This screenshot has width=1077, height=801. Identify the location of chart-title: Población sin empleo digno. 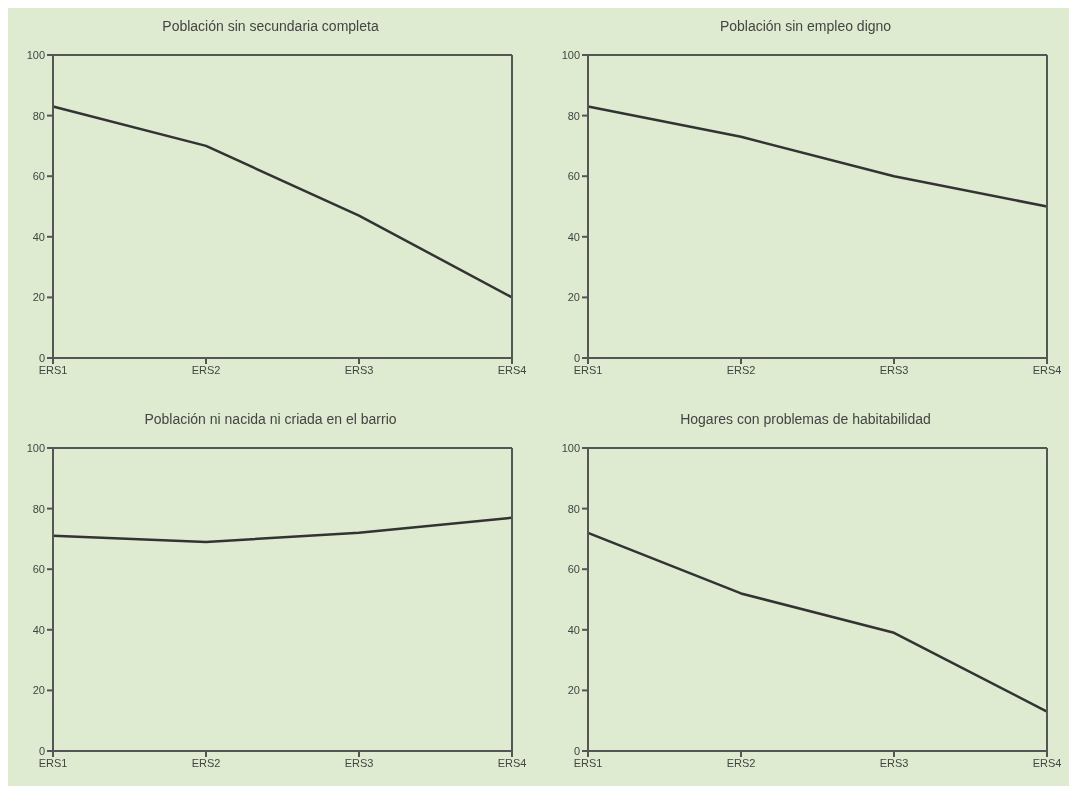
(805, 26).